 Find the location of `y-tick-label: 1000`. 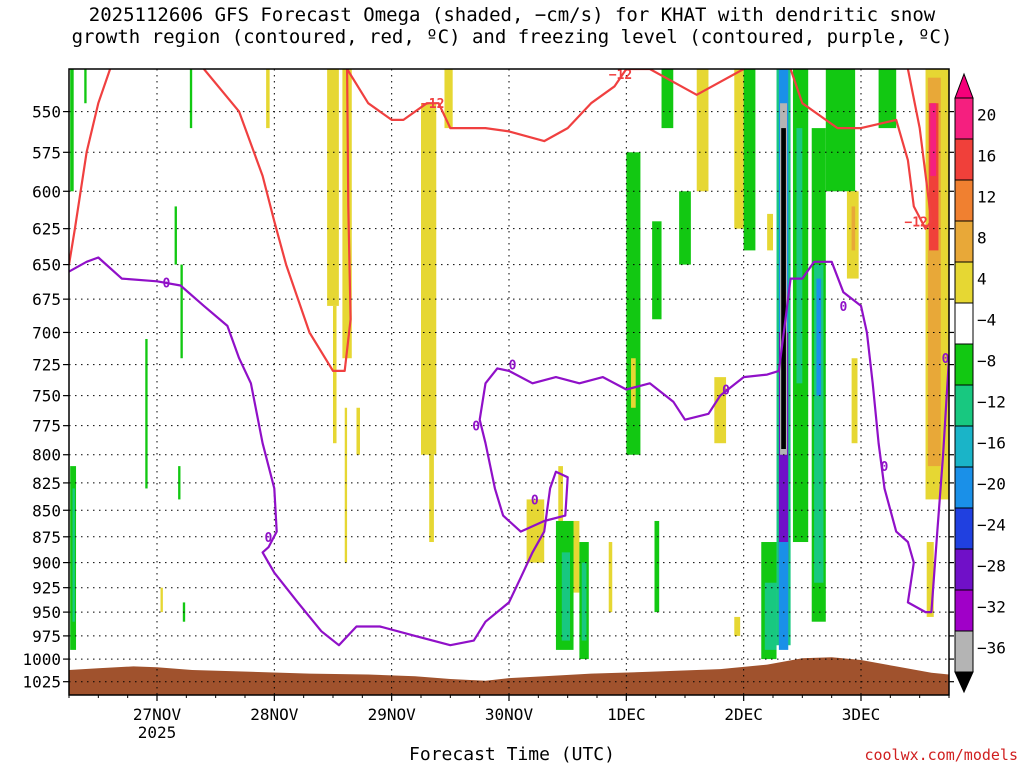

y-tick-label: 1000 is located at coordinates (41, 659).